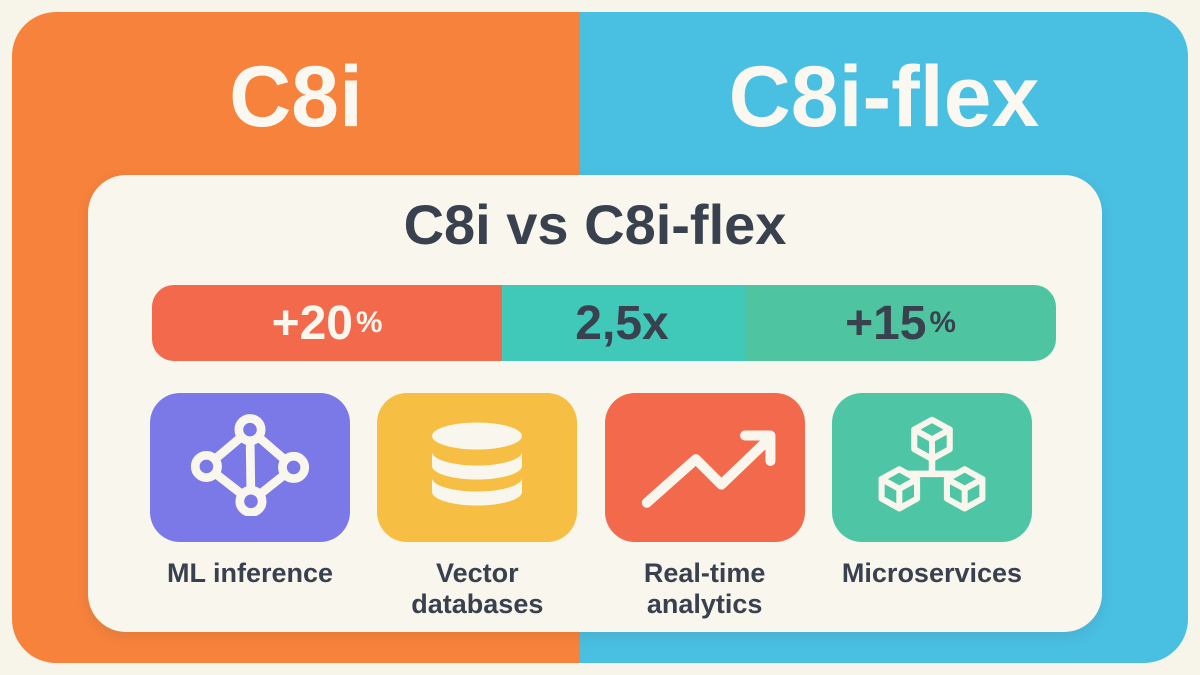 Image resolution: width=1200 pixels, height=675 pixels. I want to click on feature-ml-inference: ML inference, so click(250, 506).